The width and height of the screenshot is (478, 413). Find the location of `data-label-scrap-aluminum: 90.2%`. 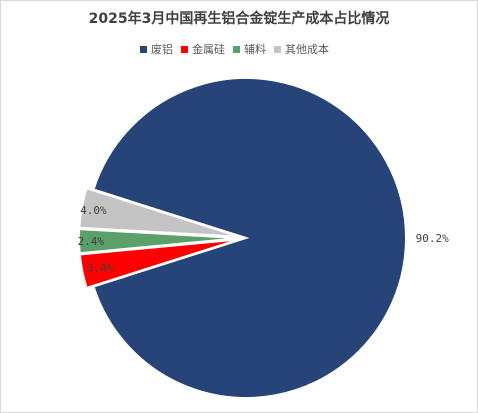

data-label-scrap-aluminum: 90.2% is located at coordinates (432, 238).